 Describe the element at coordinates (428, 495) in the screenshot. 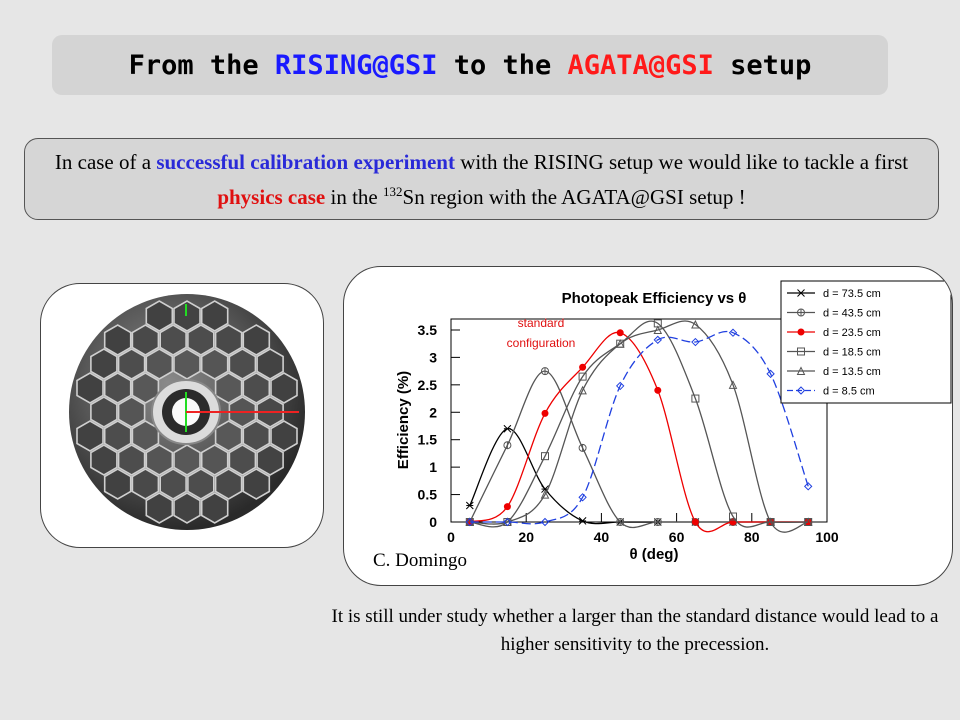

I see `y-tick-label: 0.5` at that location.